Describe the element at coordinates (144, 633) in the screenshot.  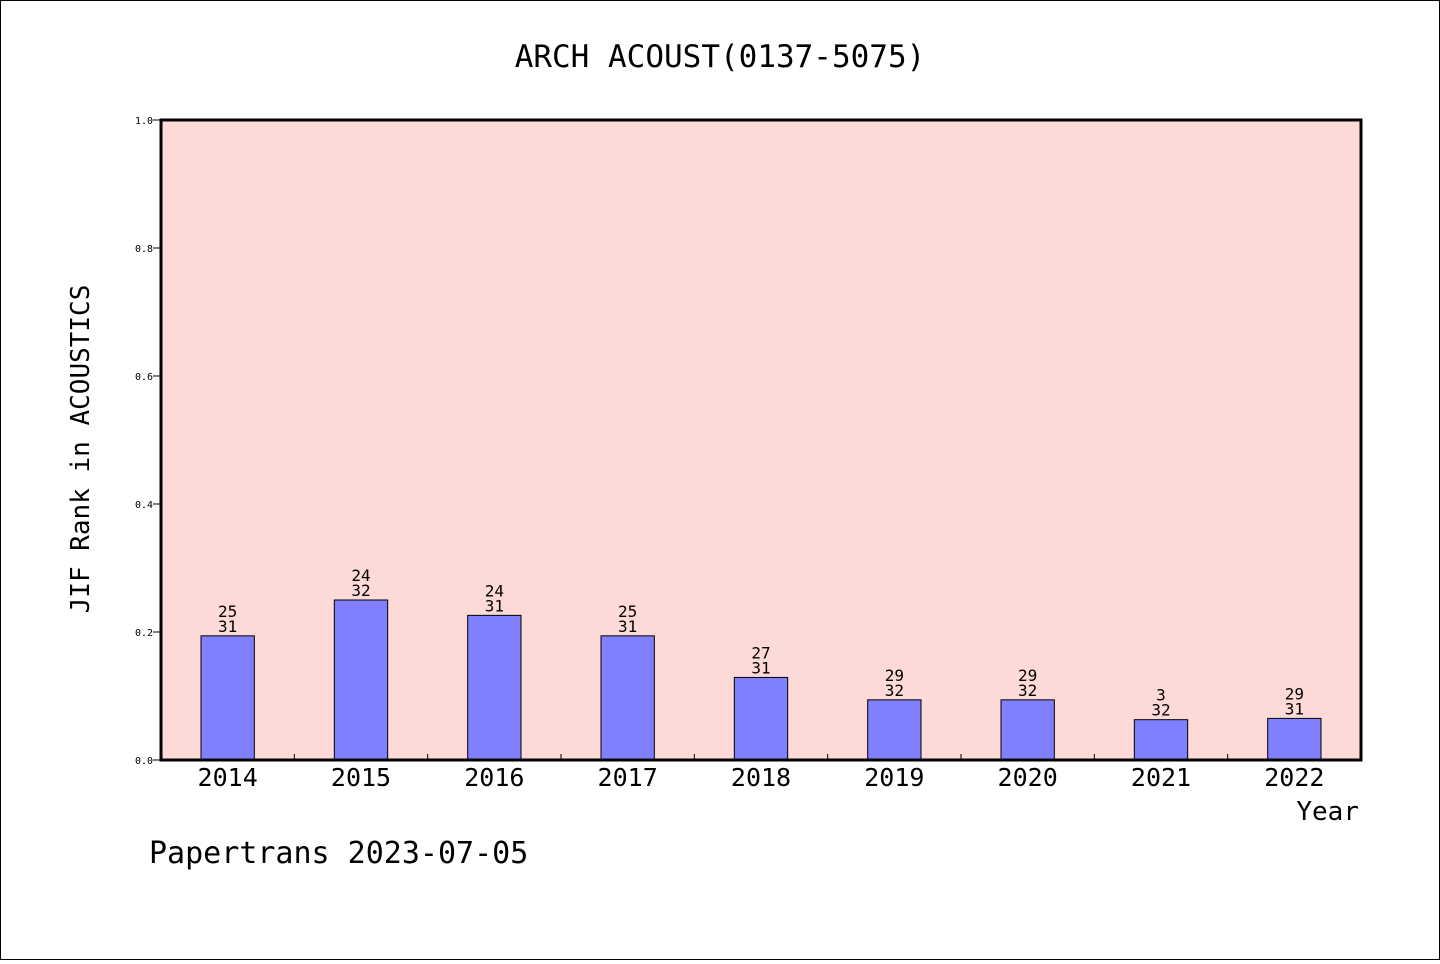
I see `y-tick-label: 0.2` at that location.